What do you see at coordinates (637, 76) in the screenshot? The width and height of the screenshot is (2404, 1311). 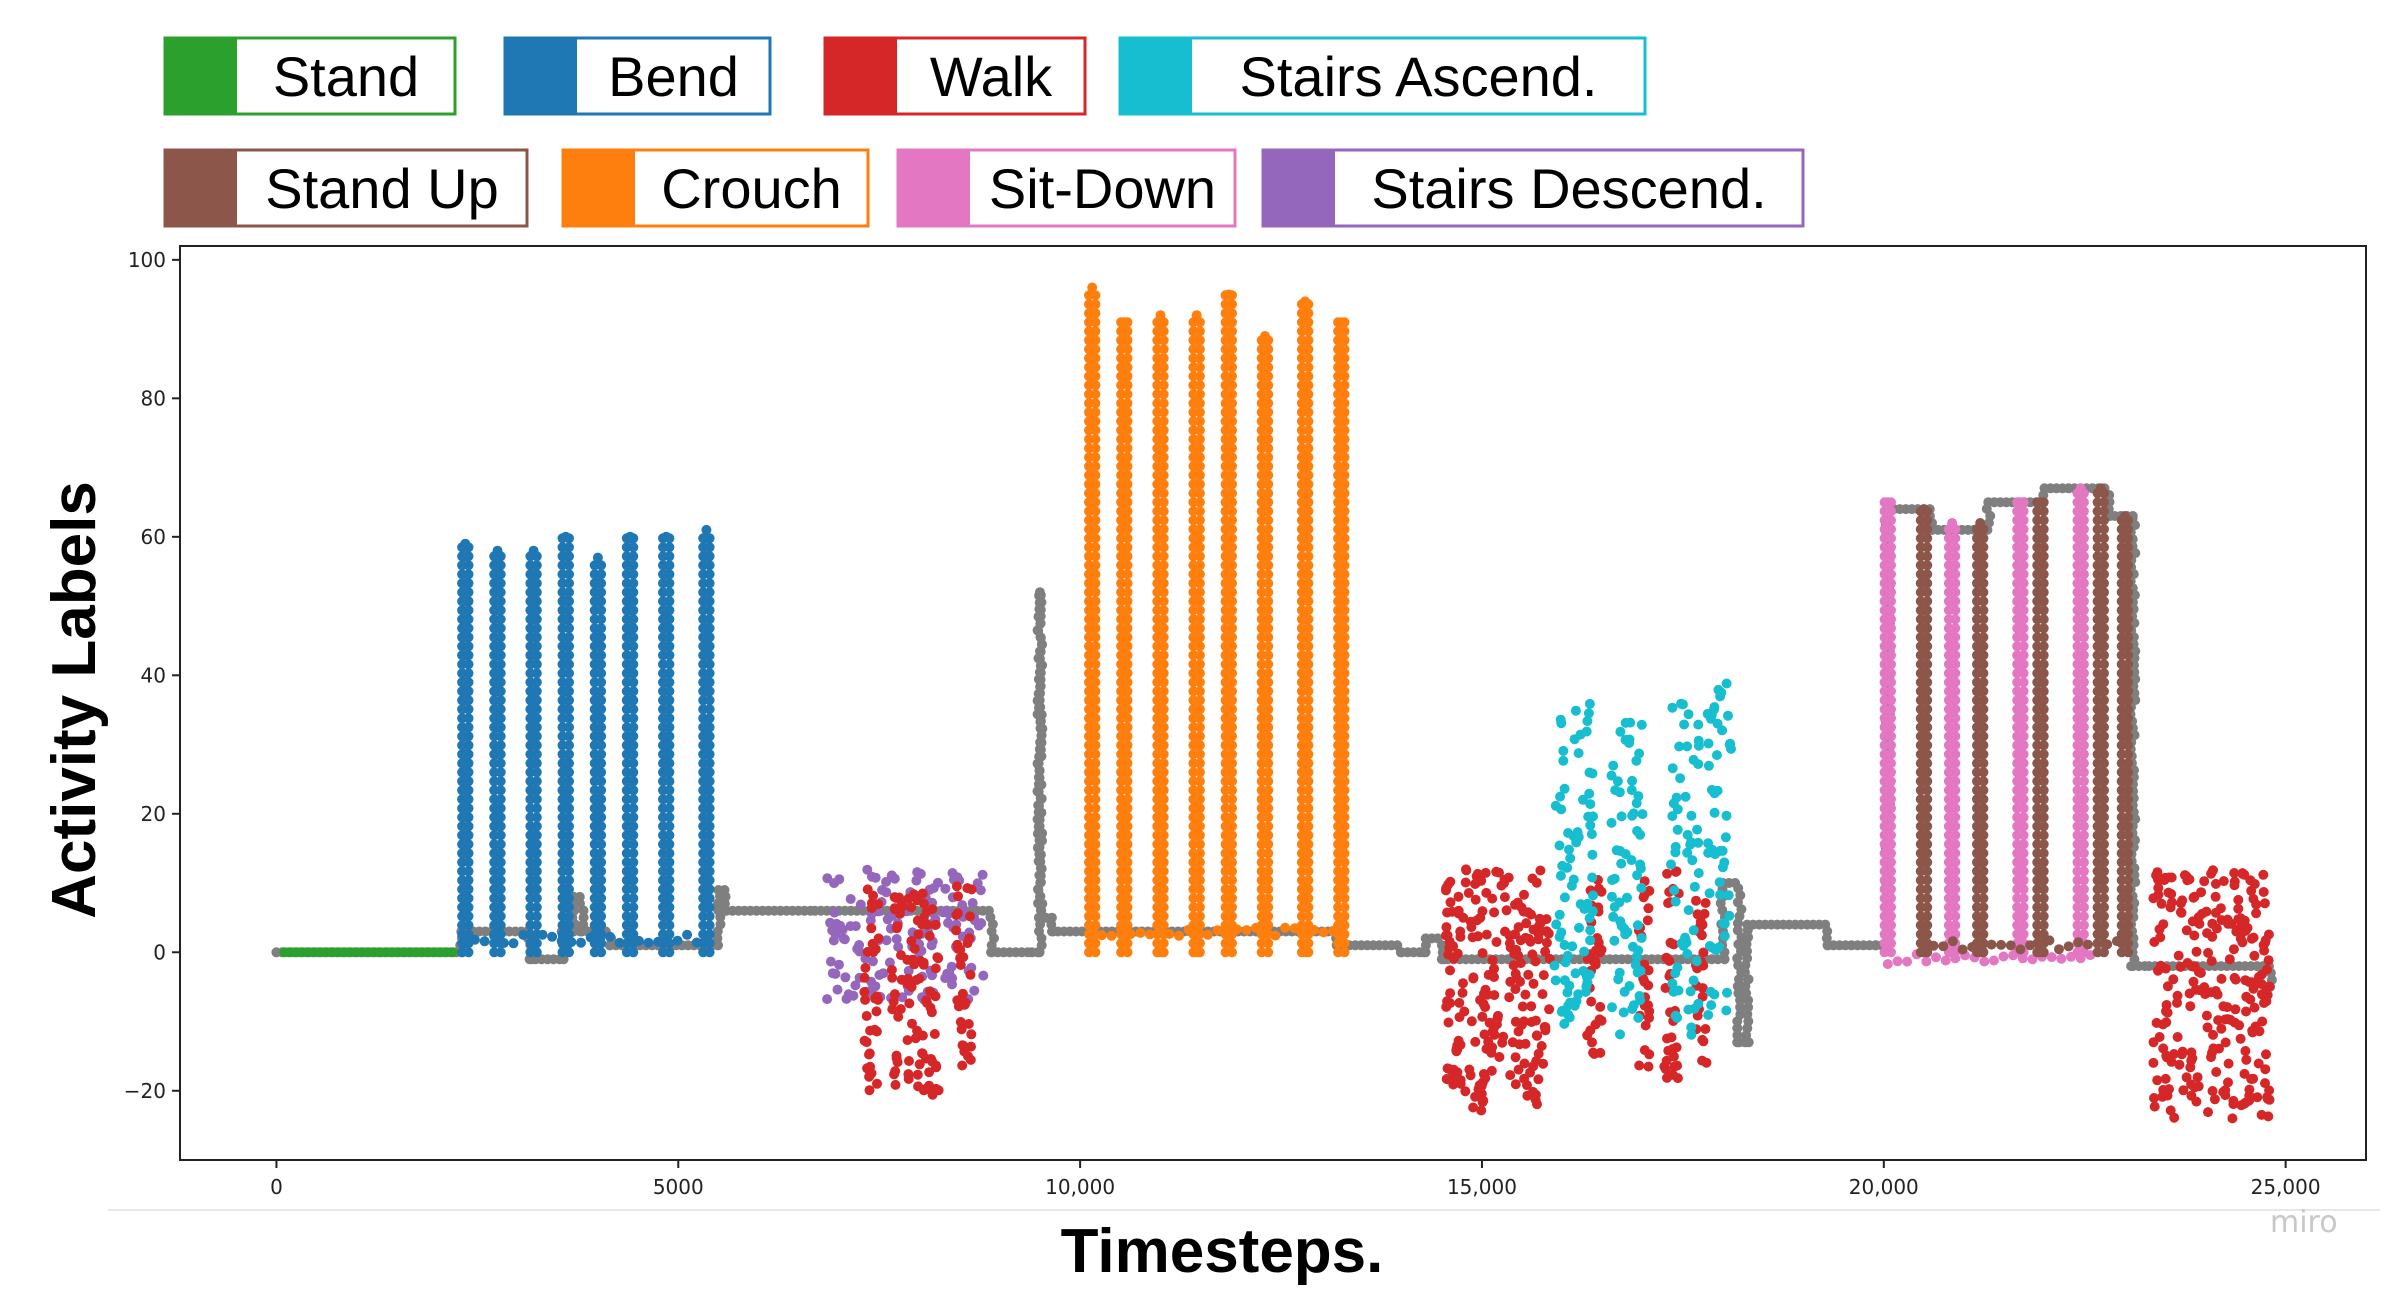 I see `legend-item: Bend` at bounding box center [637, 76].